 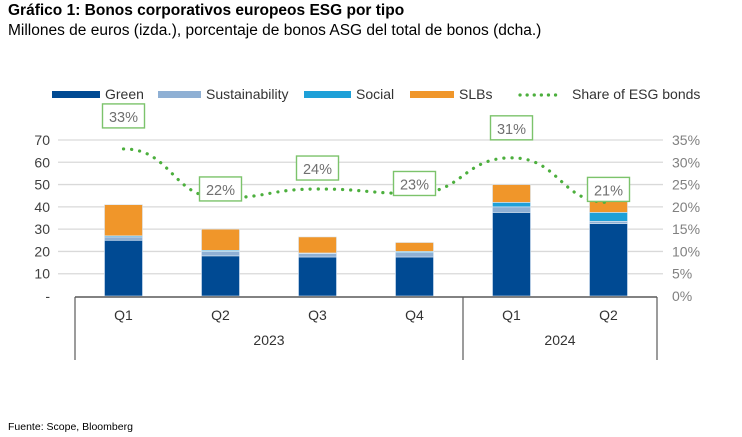 I want to click on legend-swatch-slbs, so click(x=432, y=94).